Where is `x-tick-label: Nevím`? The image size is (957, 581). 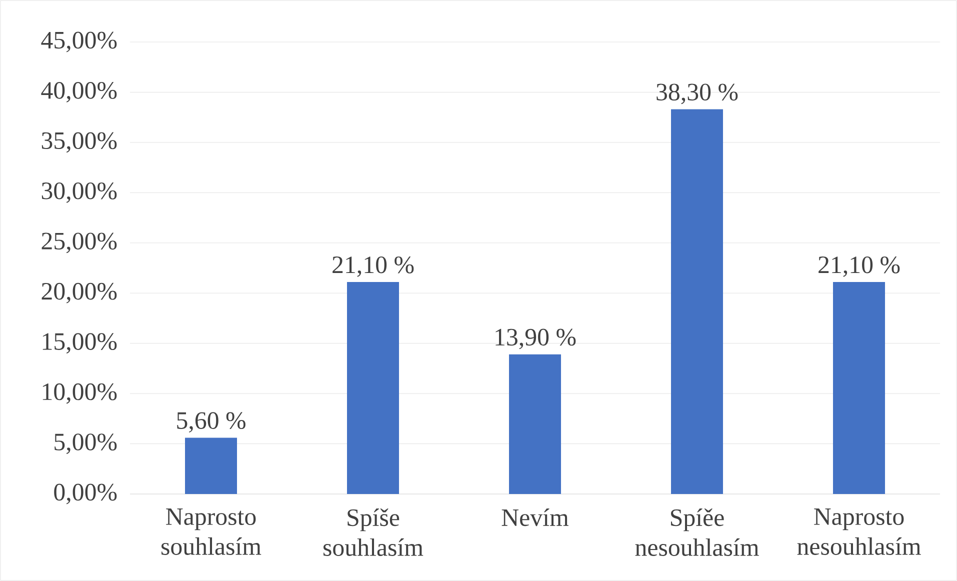 x-tick-label: Nevím is located at coordinates (535, 517).